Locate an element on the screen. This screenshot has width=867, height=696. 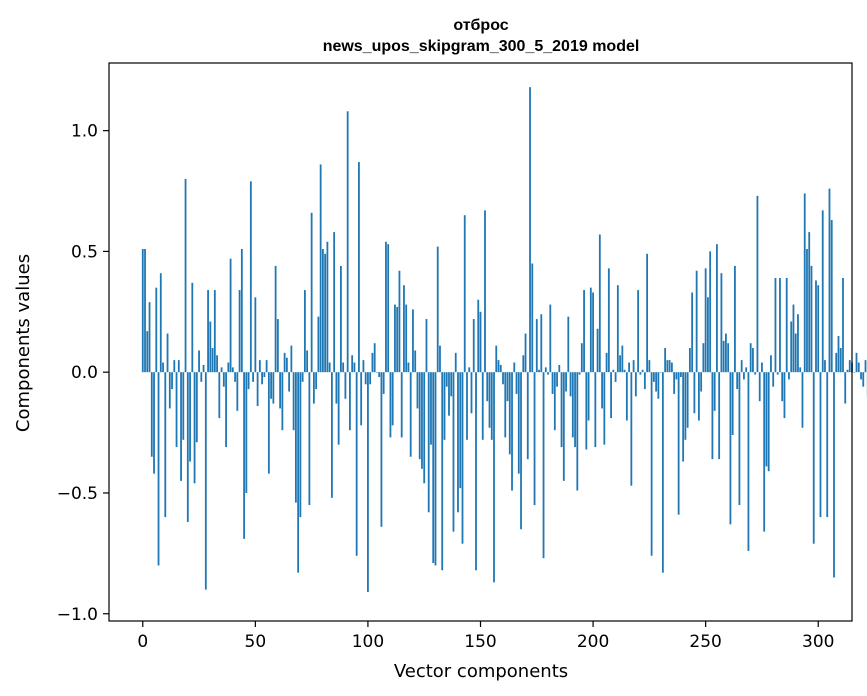
chart-title: отброс is located at coordinates (480, 25).